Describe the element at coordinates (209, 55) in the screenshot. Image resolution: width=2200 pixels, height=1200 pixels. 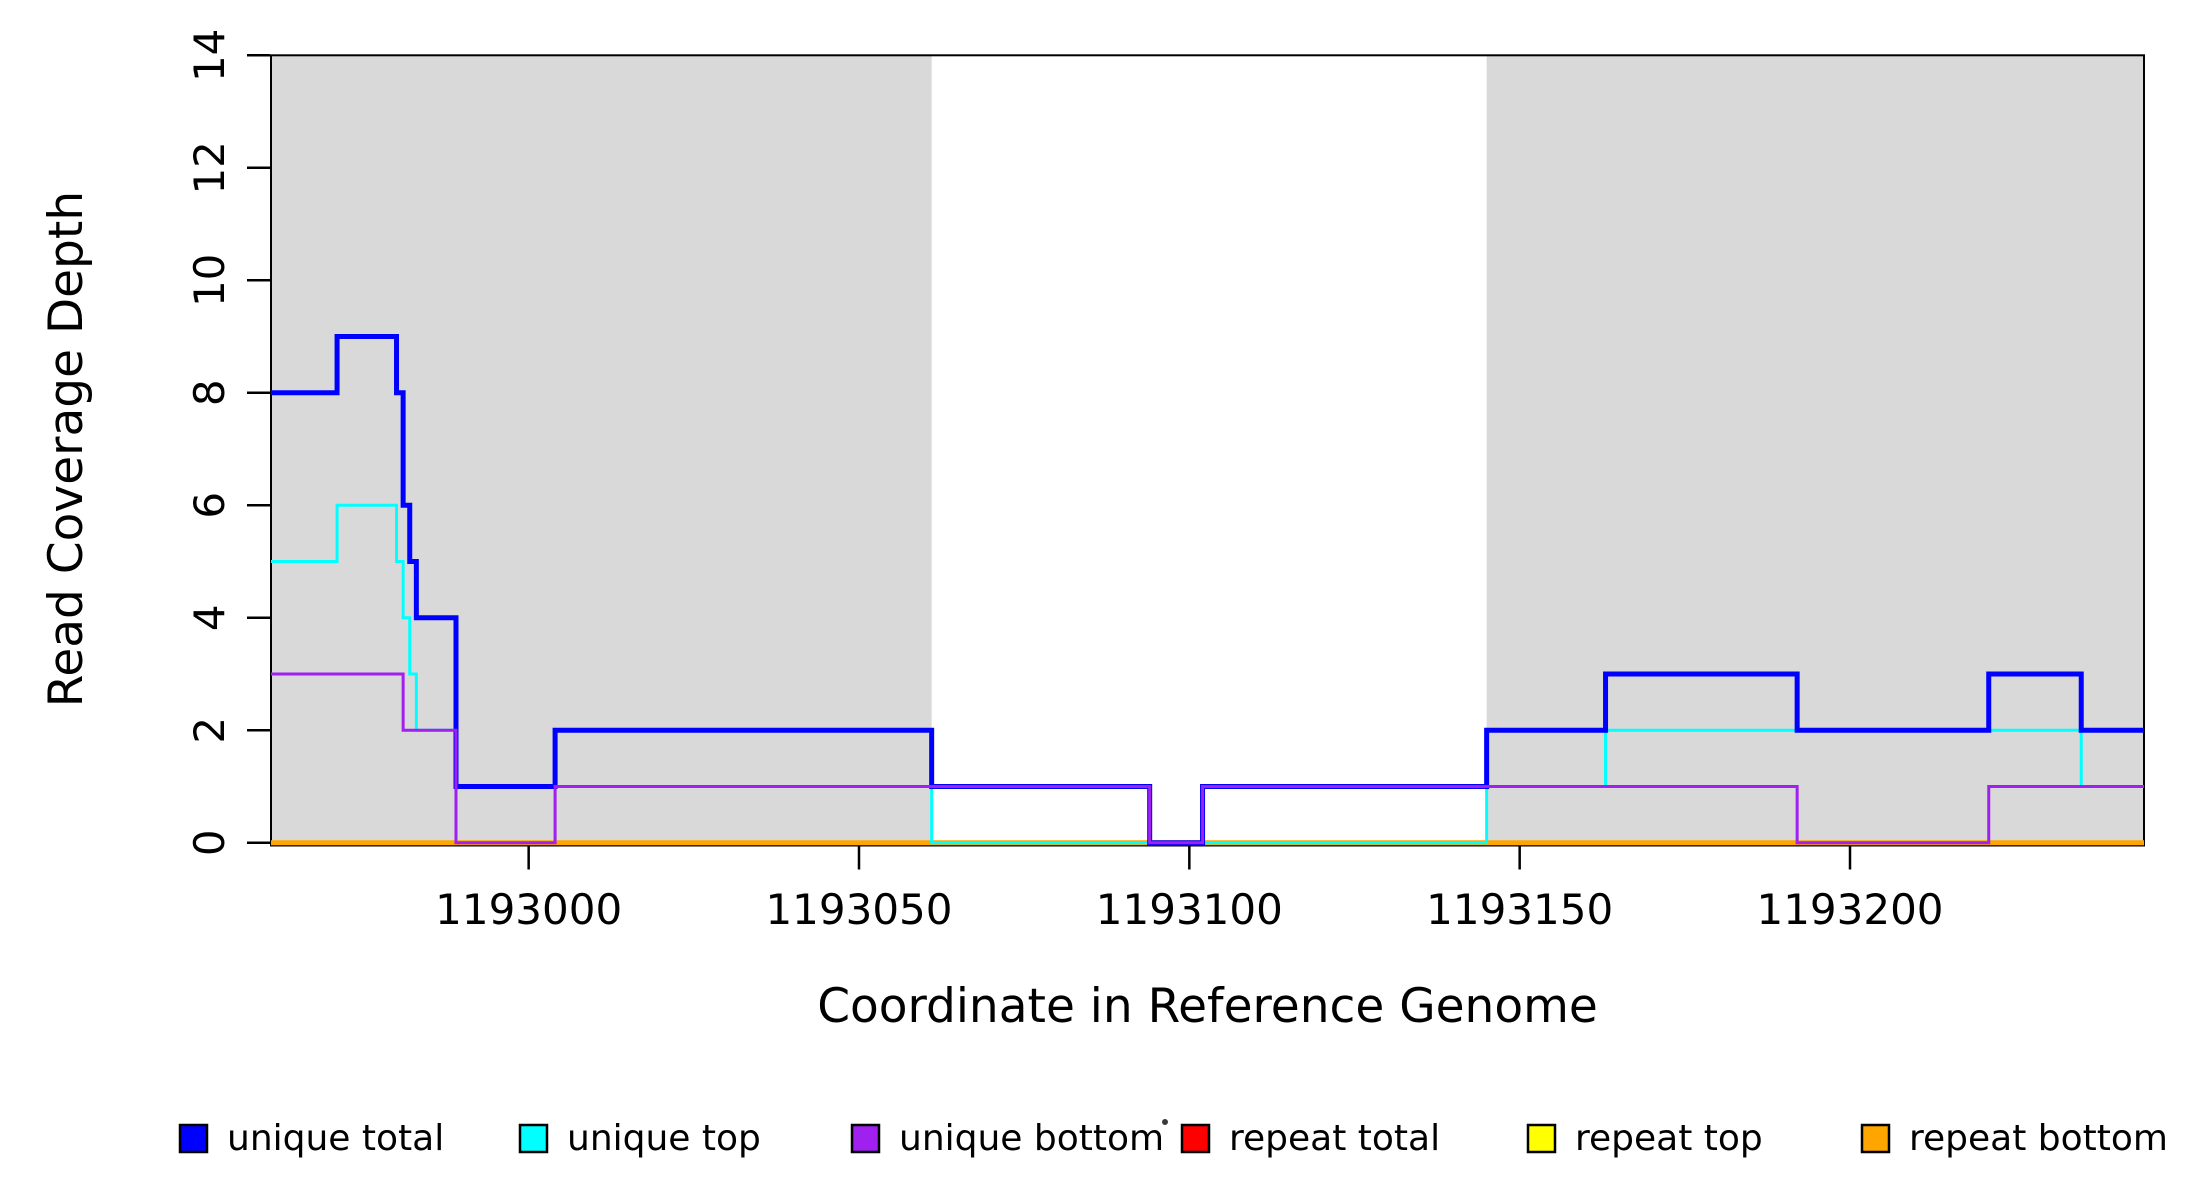
I see `y-tick-label: 14` at that location.